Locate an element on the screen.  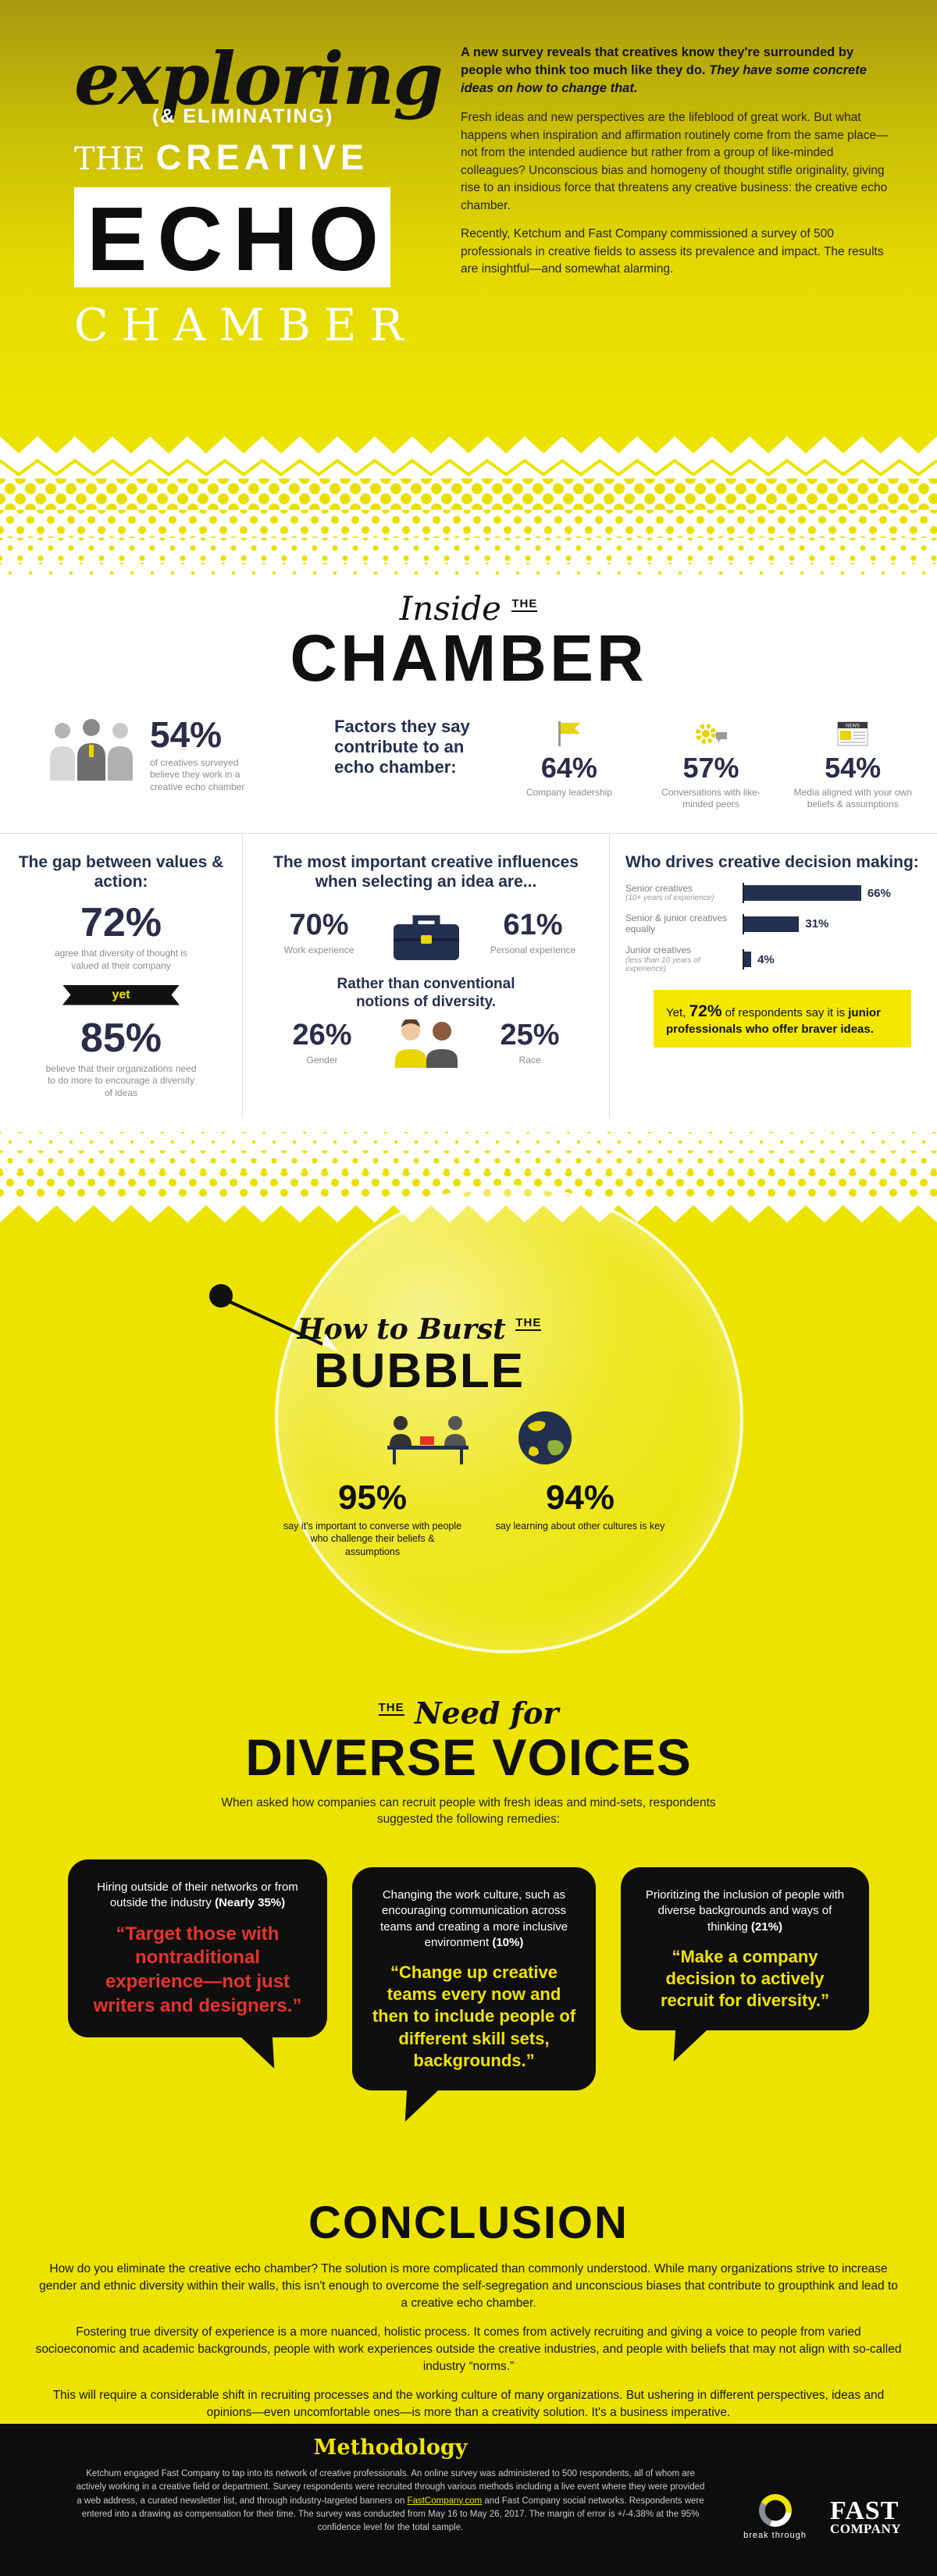
factor-leadership-label: Company leadership is located at coordinates (569, 792).